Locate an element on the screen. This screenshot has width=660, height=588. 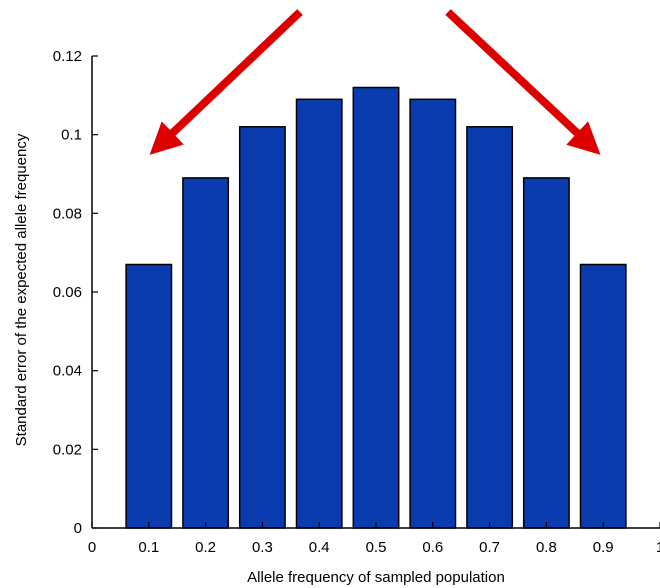
y-tick-label: 0.1 is located at coordinates (71, 135).